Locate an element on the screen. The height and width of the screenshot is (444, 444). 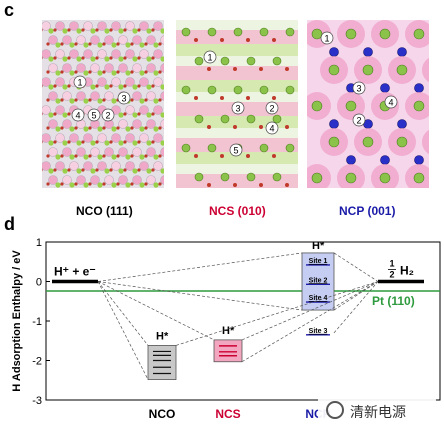
right-reference-fraction-num: 1 is located at coordinates (391, 264).